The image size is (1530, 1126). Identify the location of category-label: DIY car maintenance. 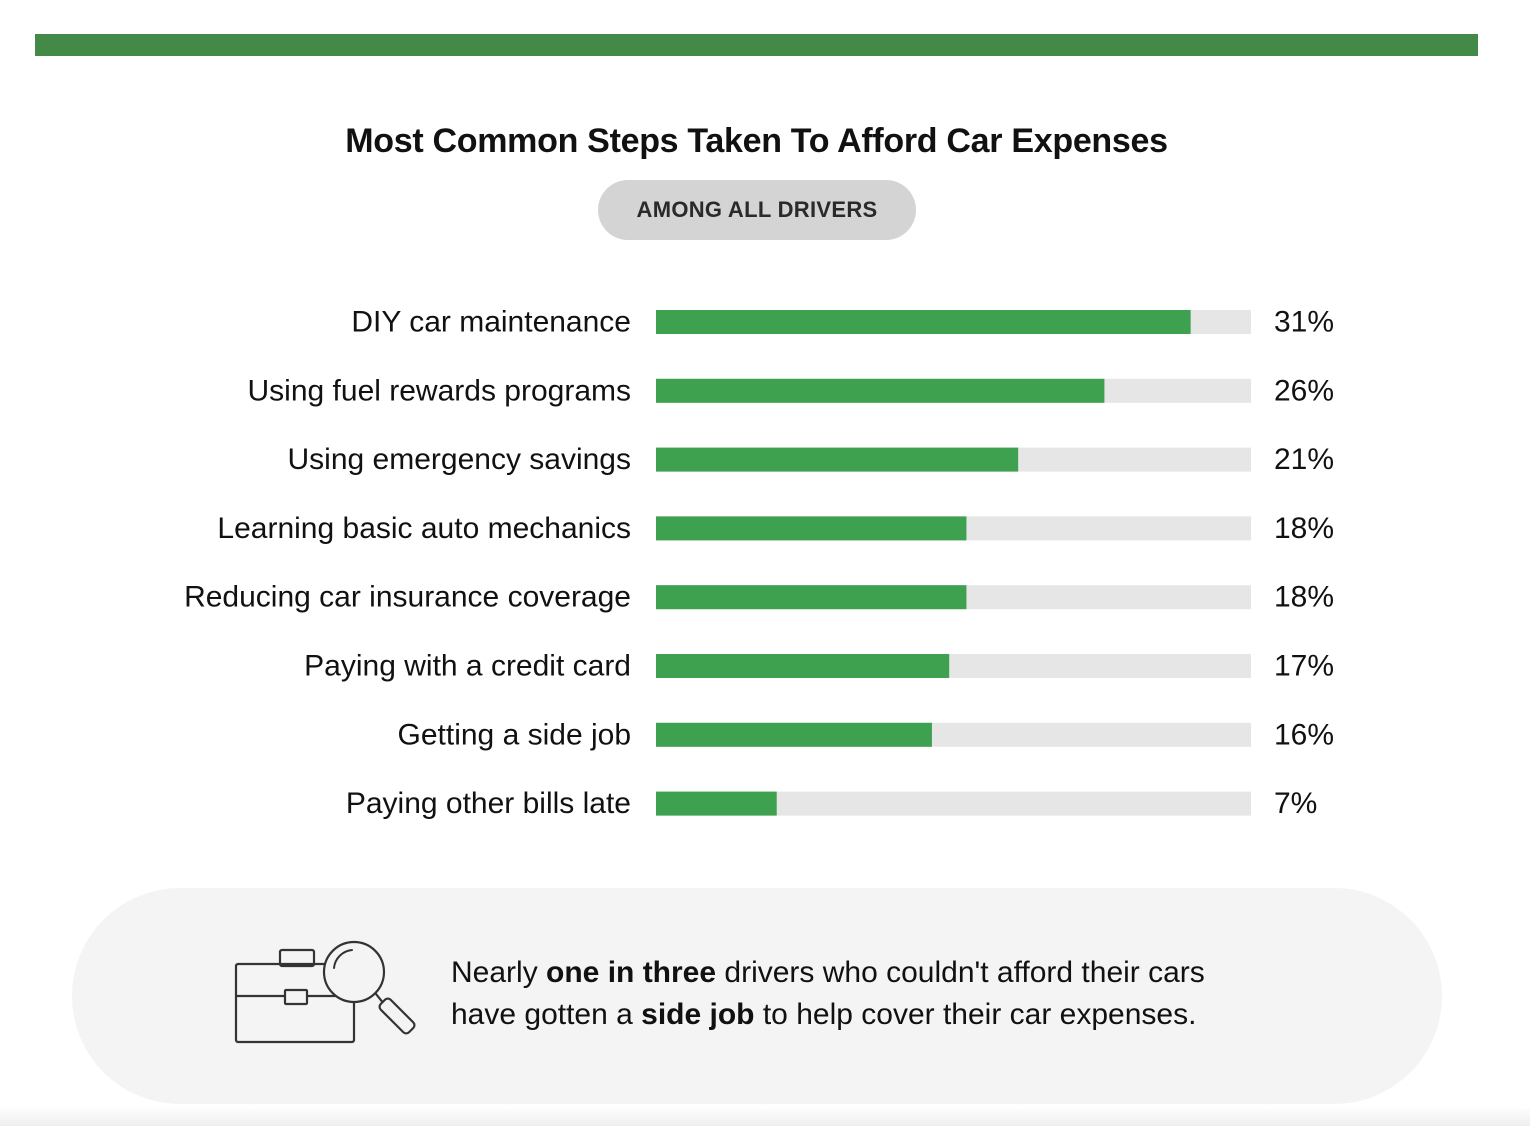
(491, 322).